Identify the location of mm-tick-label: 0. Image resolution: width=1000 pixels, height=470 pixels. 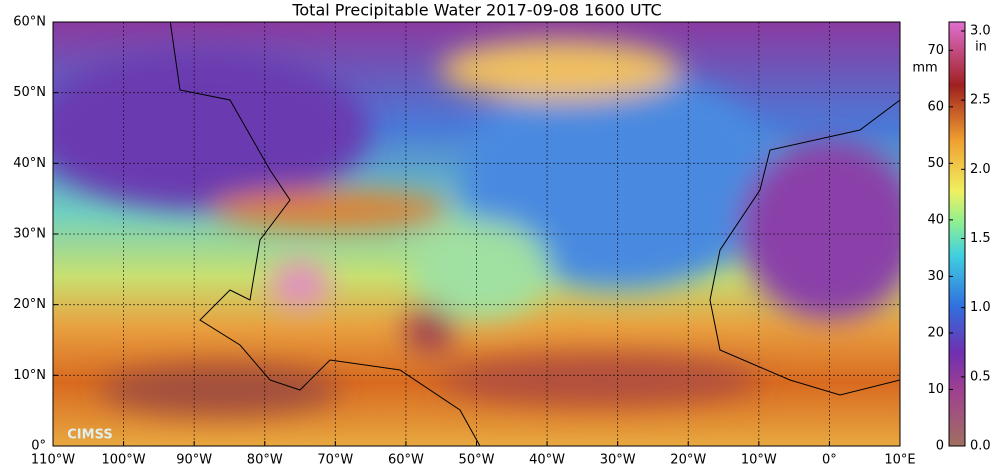
(940, 446).